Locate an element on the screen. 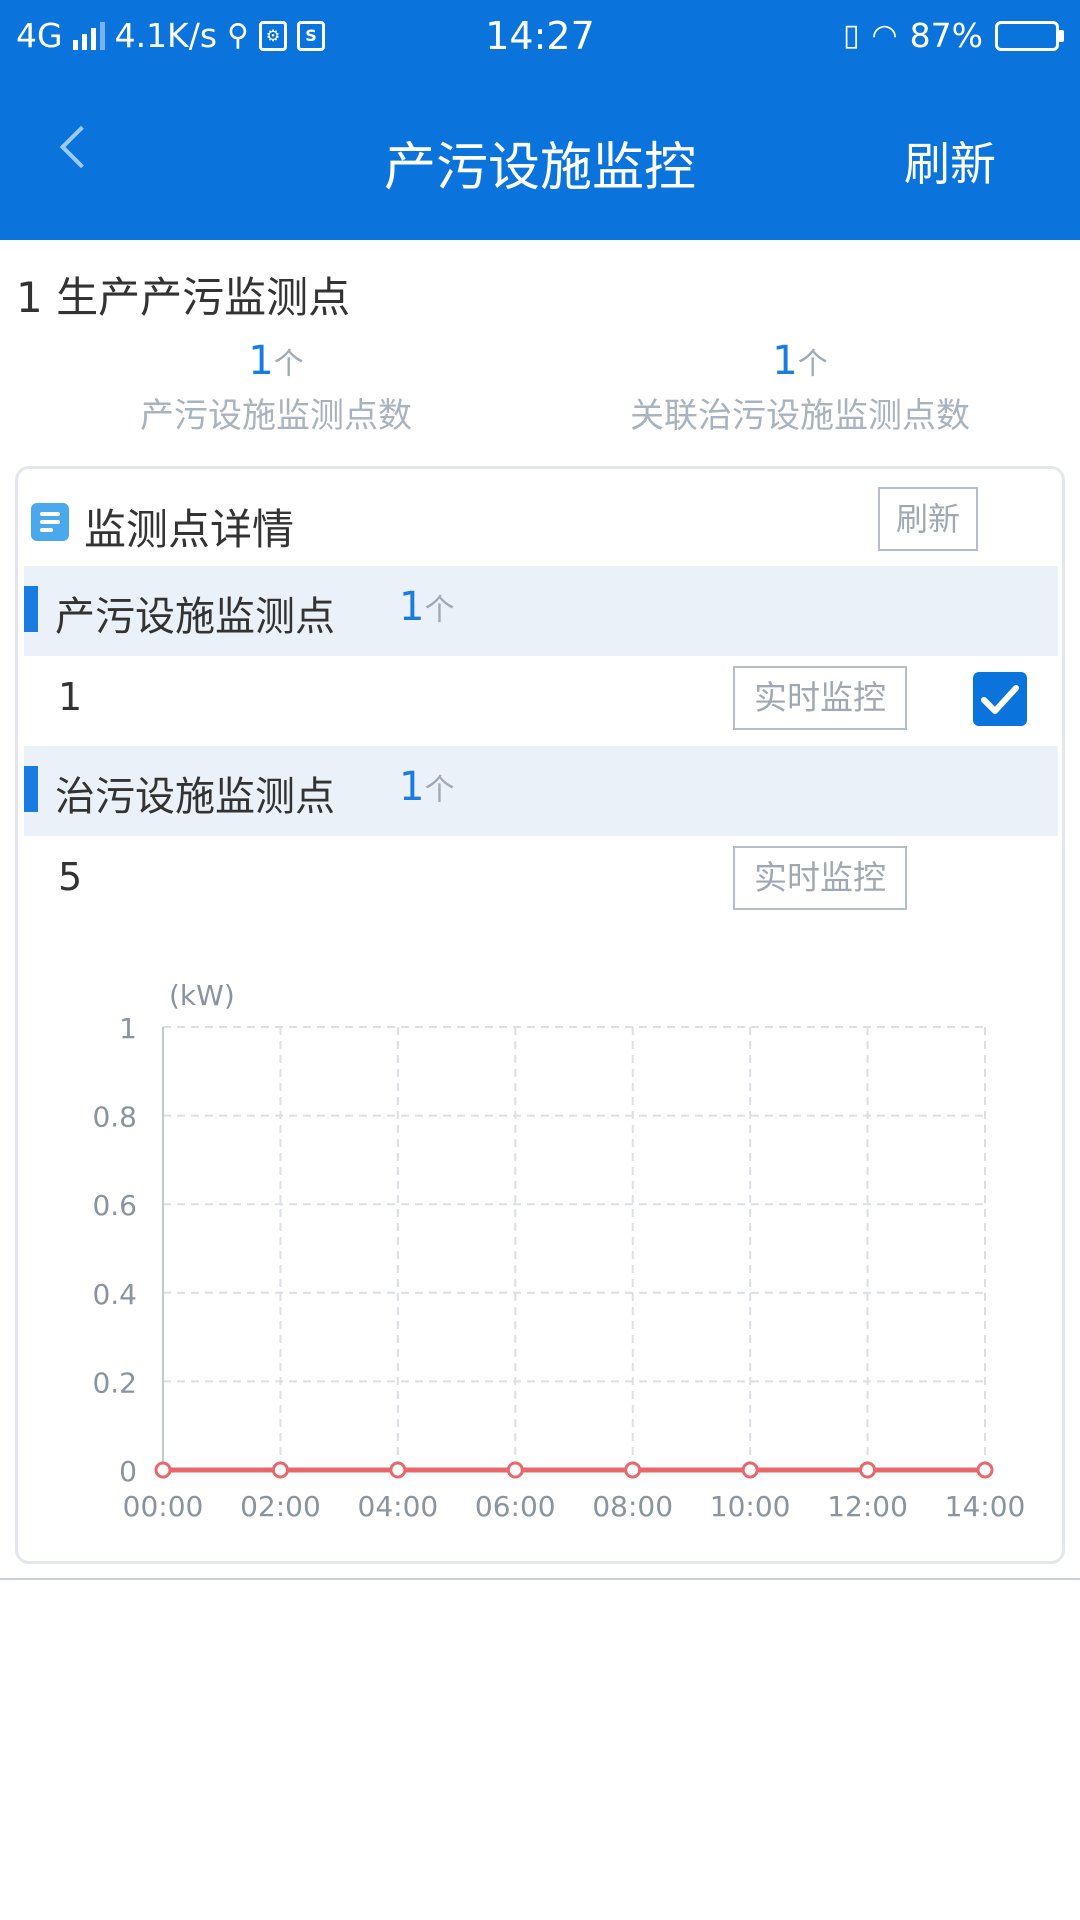 The width and height of the screenshot is (1080, 1920). group-name: 产污设施监测点 is located at coordinates (195, 617).